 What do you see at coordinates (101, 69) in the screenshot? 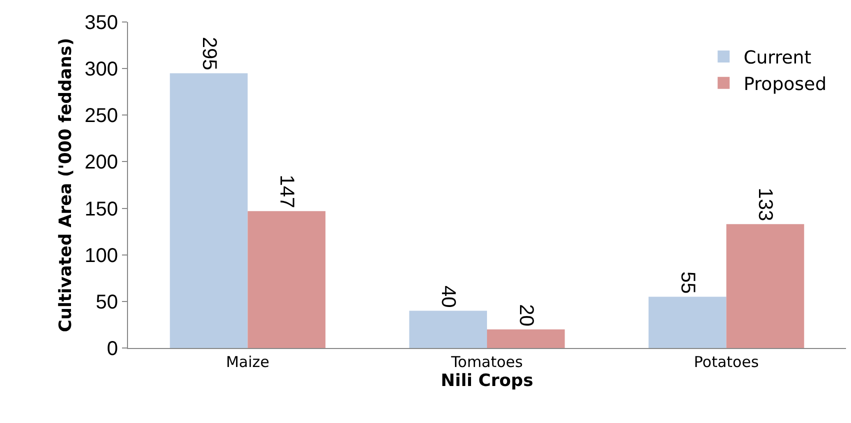
I see `y-tick-label: 300` at bounding box center [101, 69].